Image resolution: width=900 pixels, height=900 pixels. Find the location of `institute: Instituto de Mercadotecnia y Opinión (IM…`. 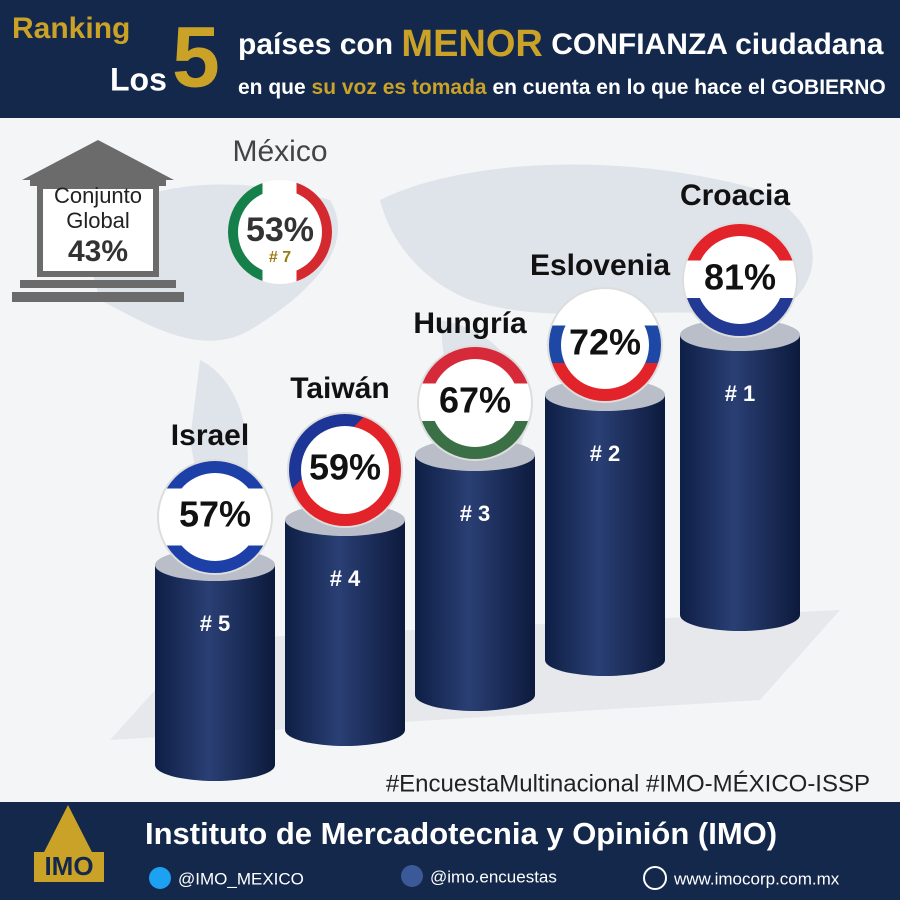

institute: Instituto de Mercadotecnia y Opinión (IM… is located at coordinates (461, 833).